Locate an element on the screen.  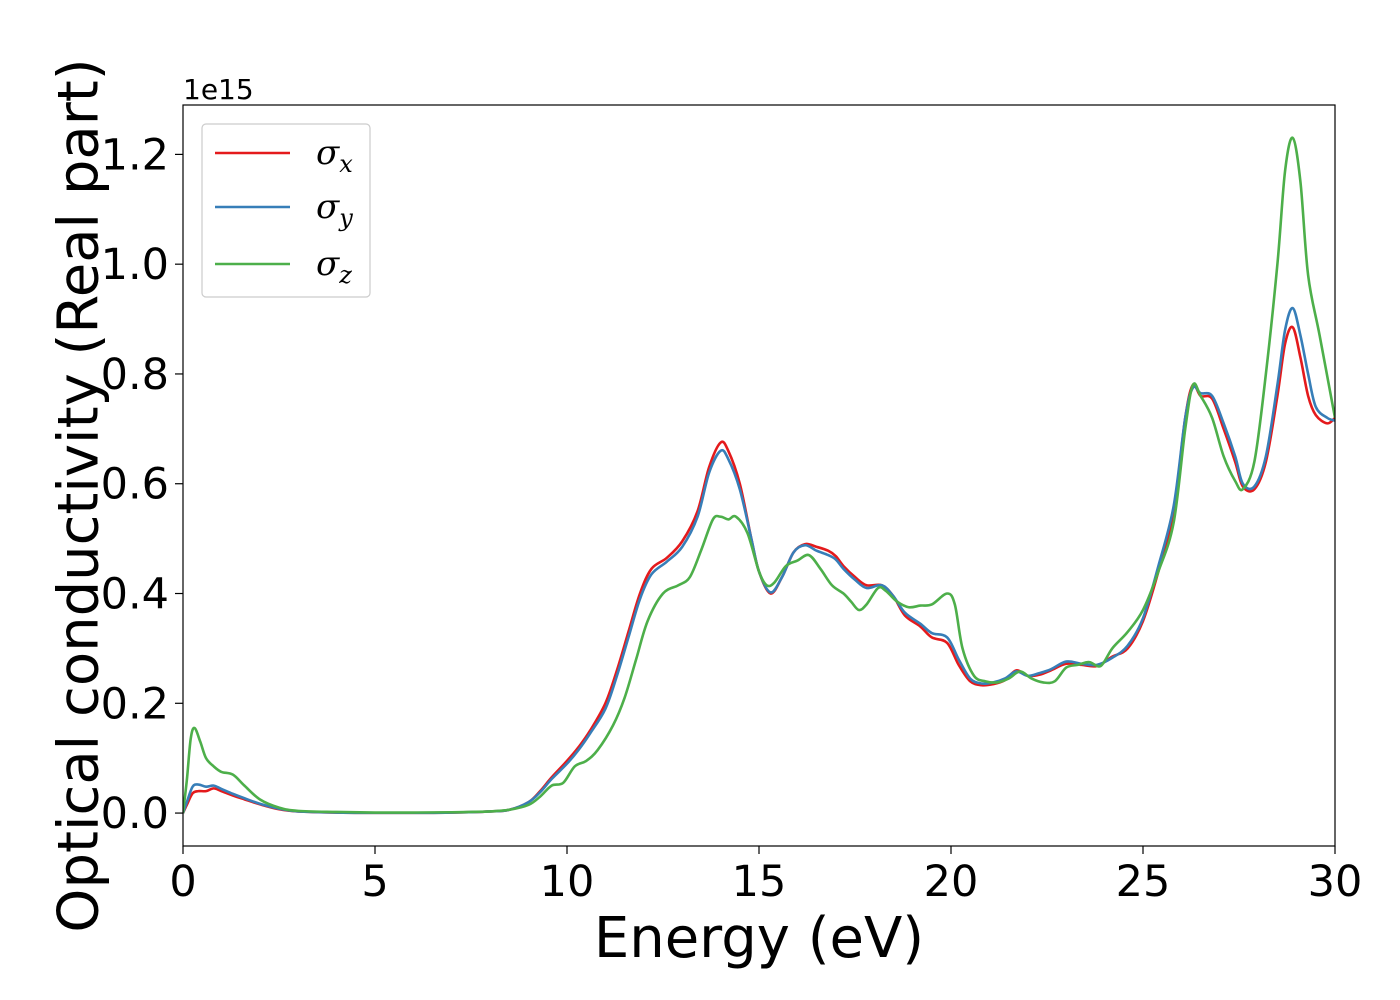
legend: σx σy σz is located at coordinates (286, 210).